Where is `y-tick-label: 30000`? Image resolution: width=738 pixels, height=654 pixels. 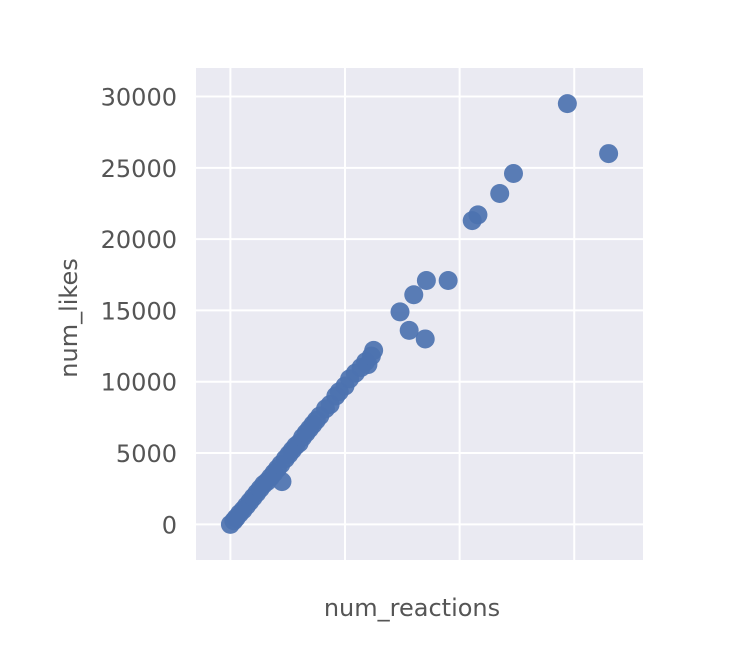 y-tick-label: 30000 is located at coordinates (139, 98).